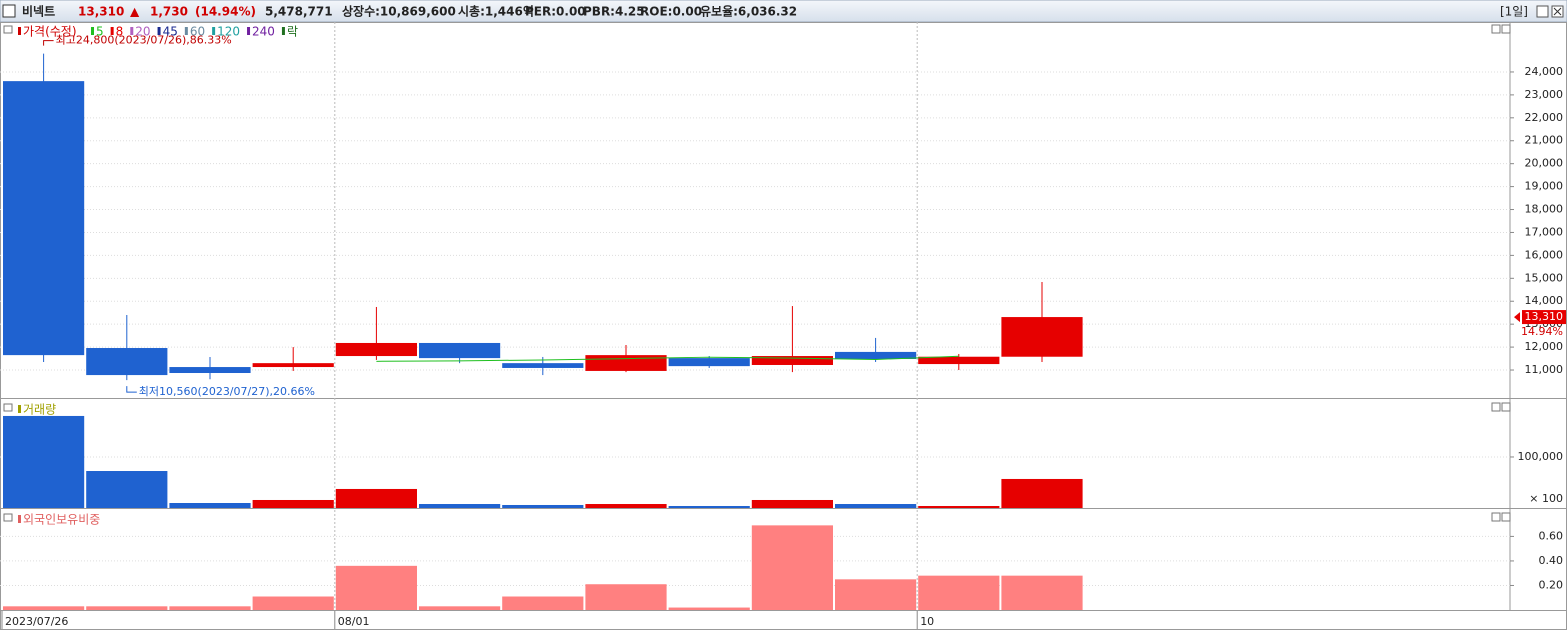 The height and width of the screenshot is (630, 1567). What do you see at coordinates (1544, 209) in the screenshot?
I see `y-tick-label: 18,000` at bounding box center [1544, 209].